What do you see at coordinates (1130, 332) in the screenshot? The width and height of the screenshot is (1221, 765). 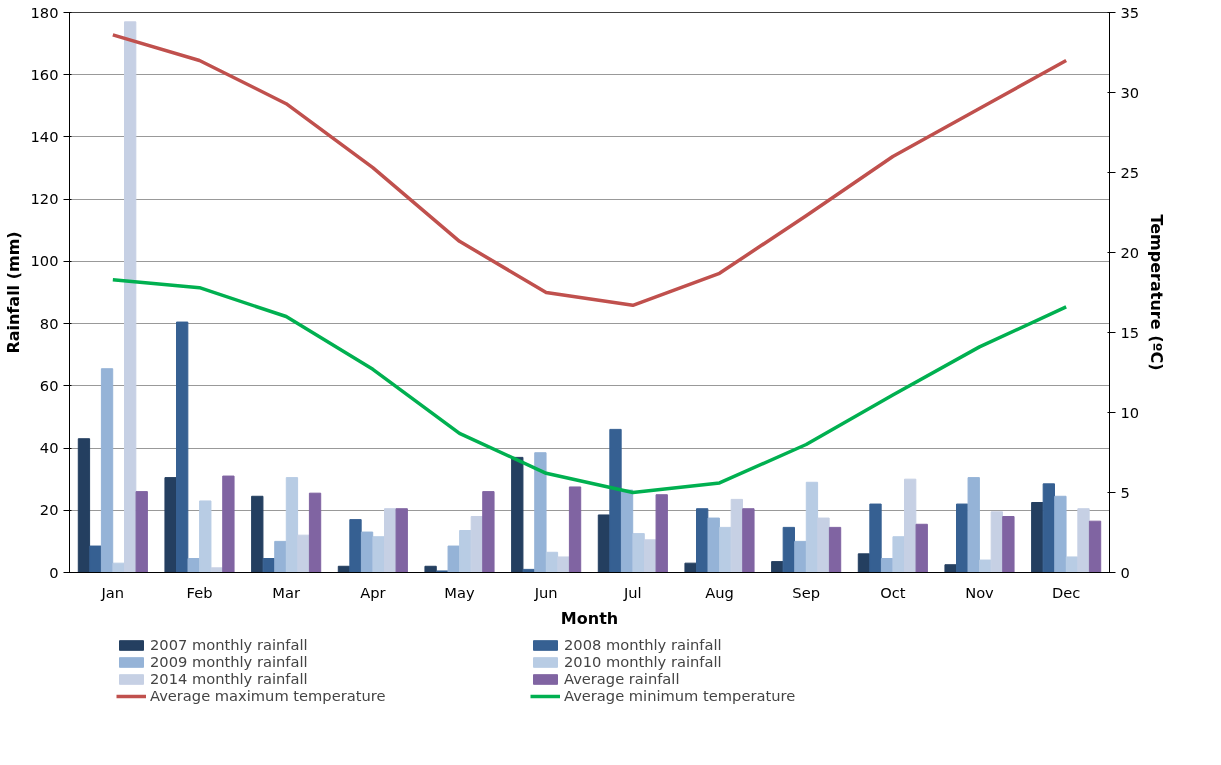 I see `y2-tick-label: 15` at bounding box center [1130, 332].